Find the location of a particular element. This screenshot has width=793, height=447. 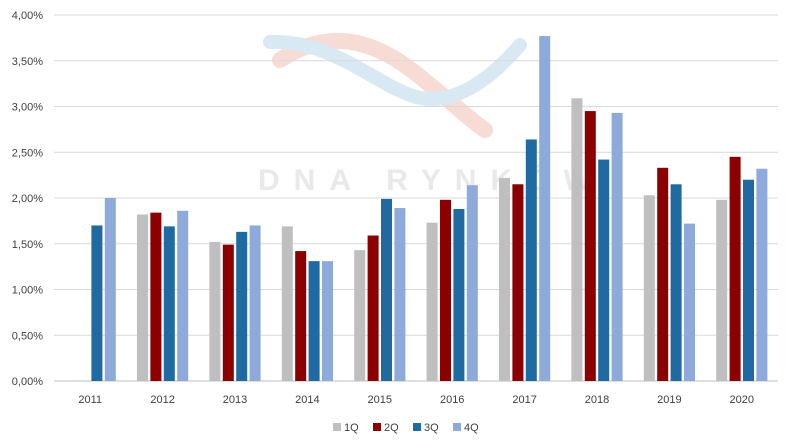

y-tick-label: 2,00% is located at coordinates (27, 199).